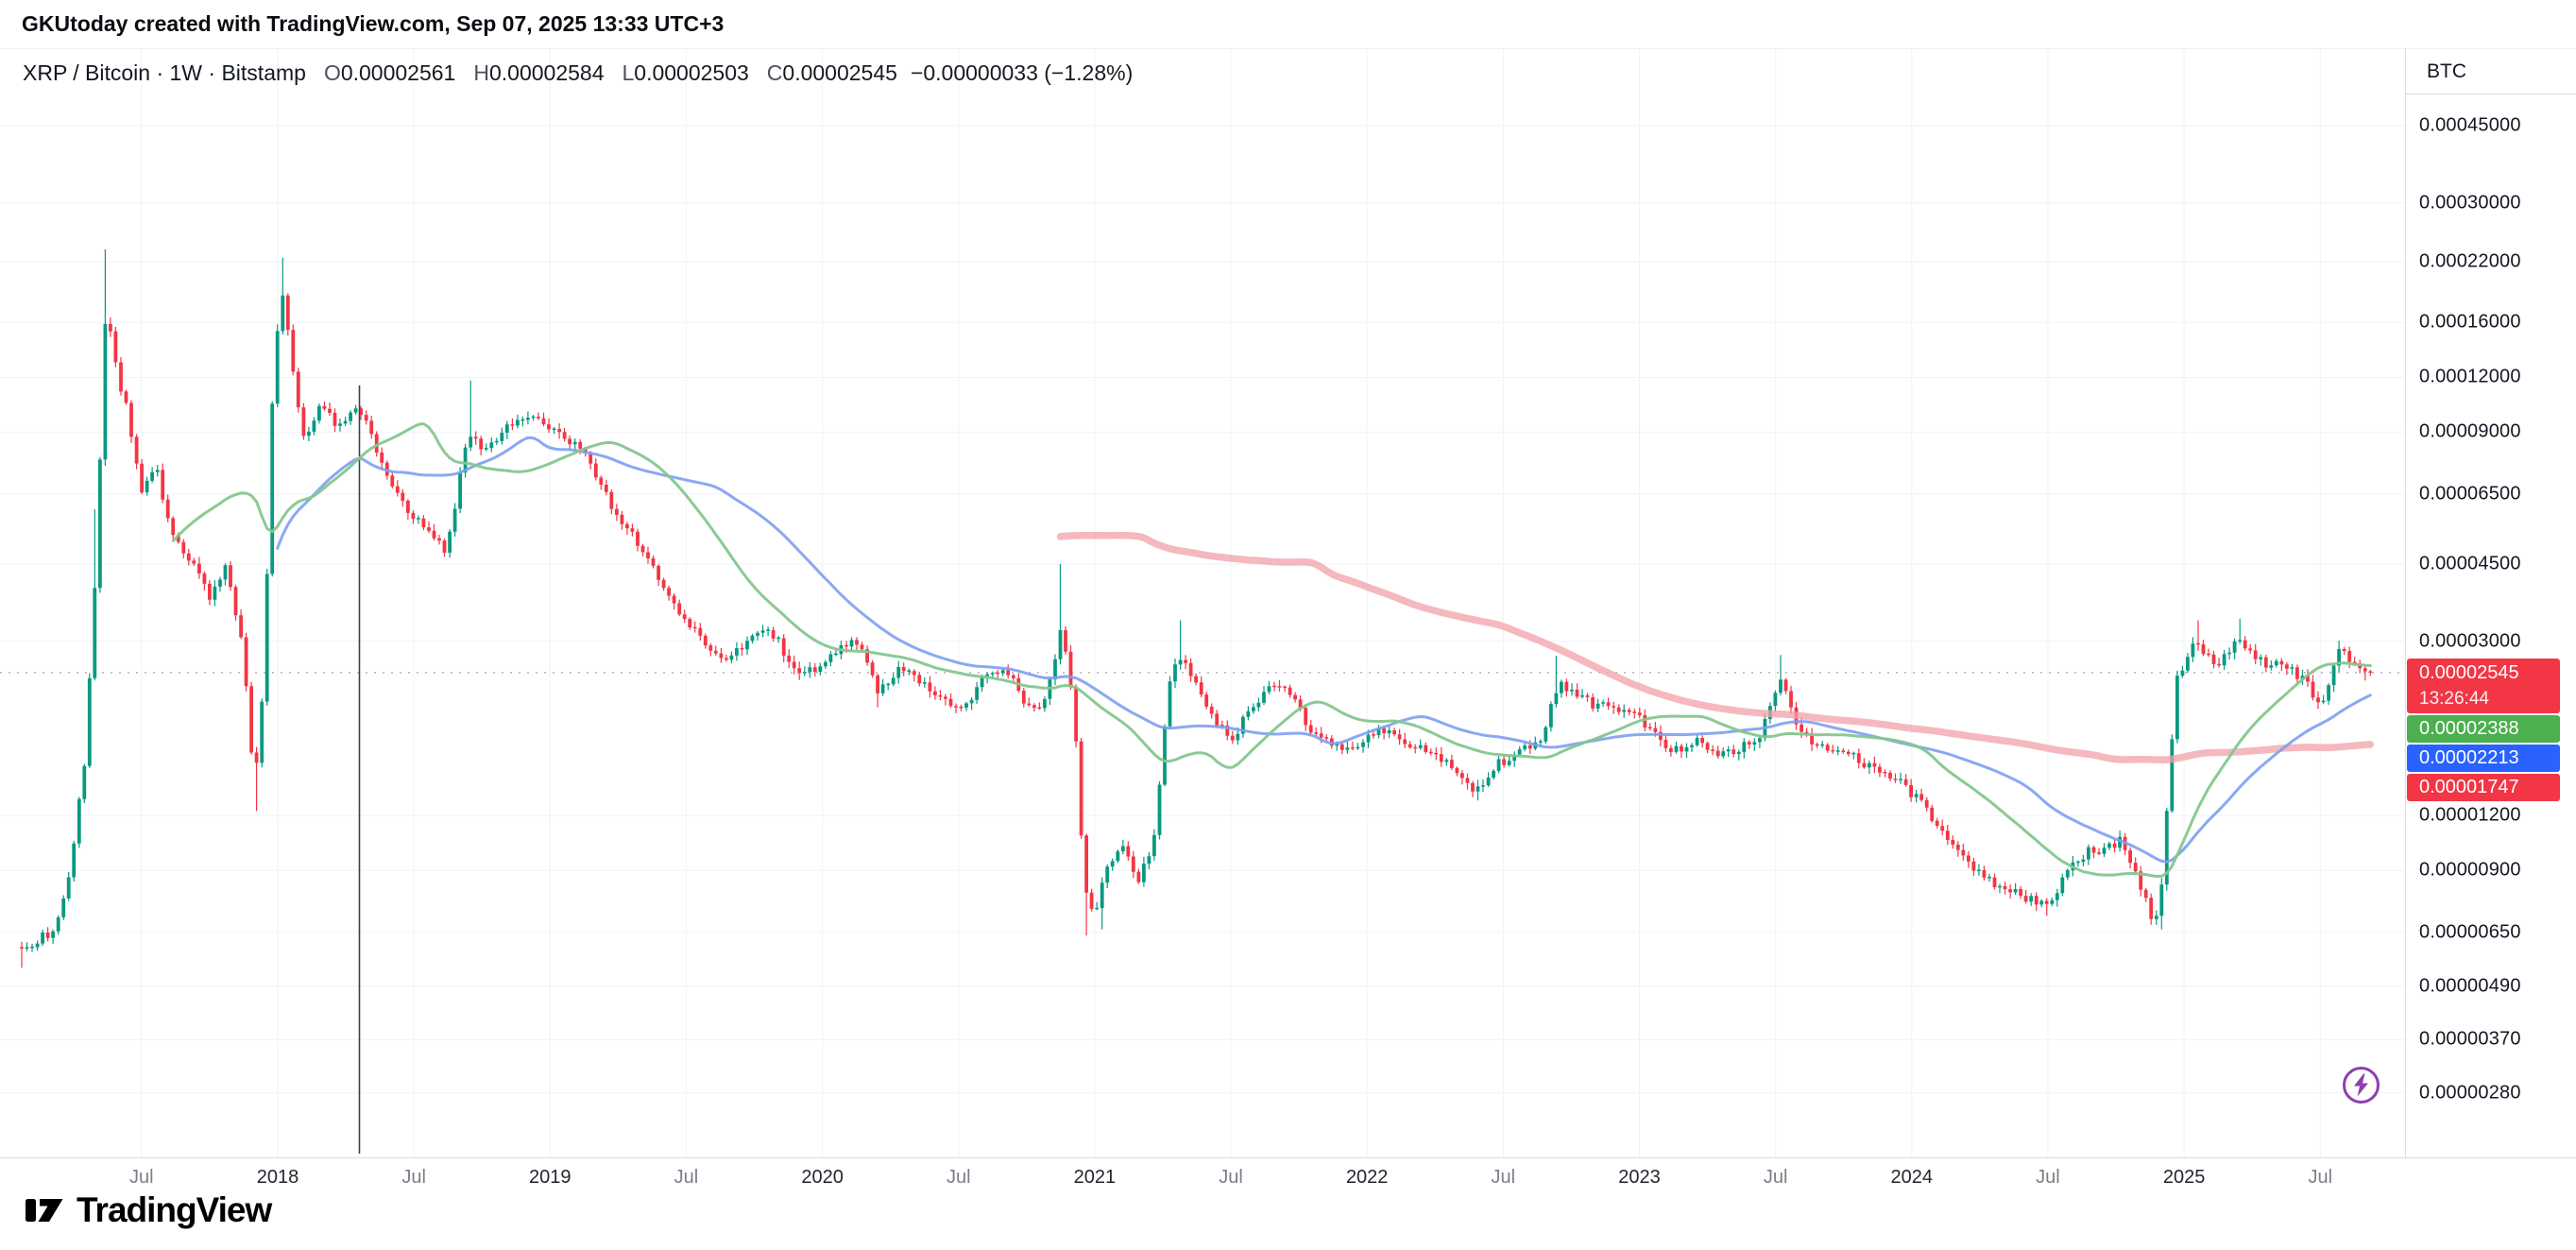 This screenshot has height=1250, width=2576. I want to click on change-value: −0.00000033 (−1.28%), so click(1022, 72).